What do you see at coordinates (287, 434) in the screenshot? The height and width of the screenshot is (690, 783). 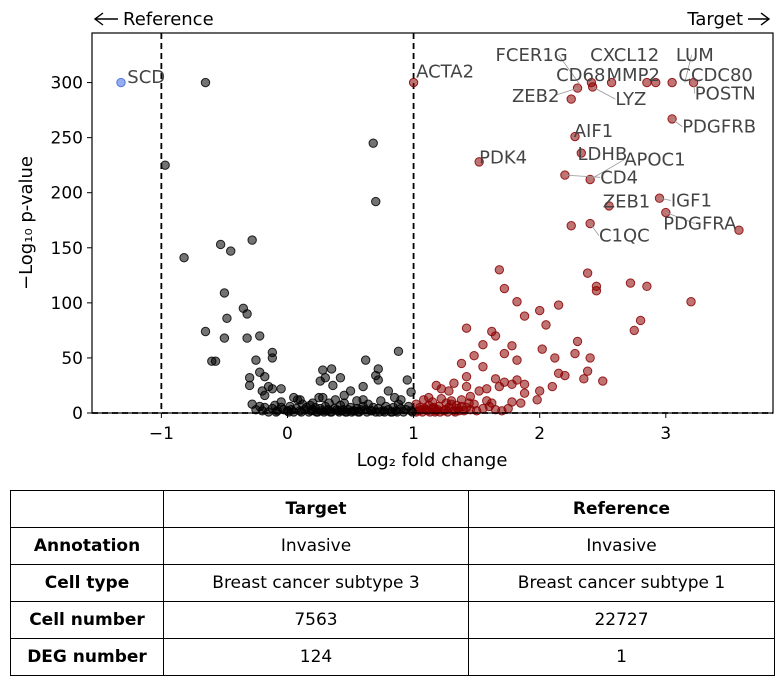 I see `x-tick-label: 0` at bounding box center [287, 434].